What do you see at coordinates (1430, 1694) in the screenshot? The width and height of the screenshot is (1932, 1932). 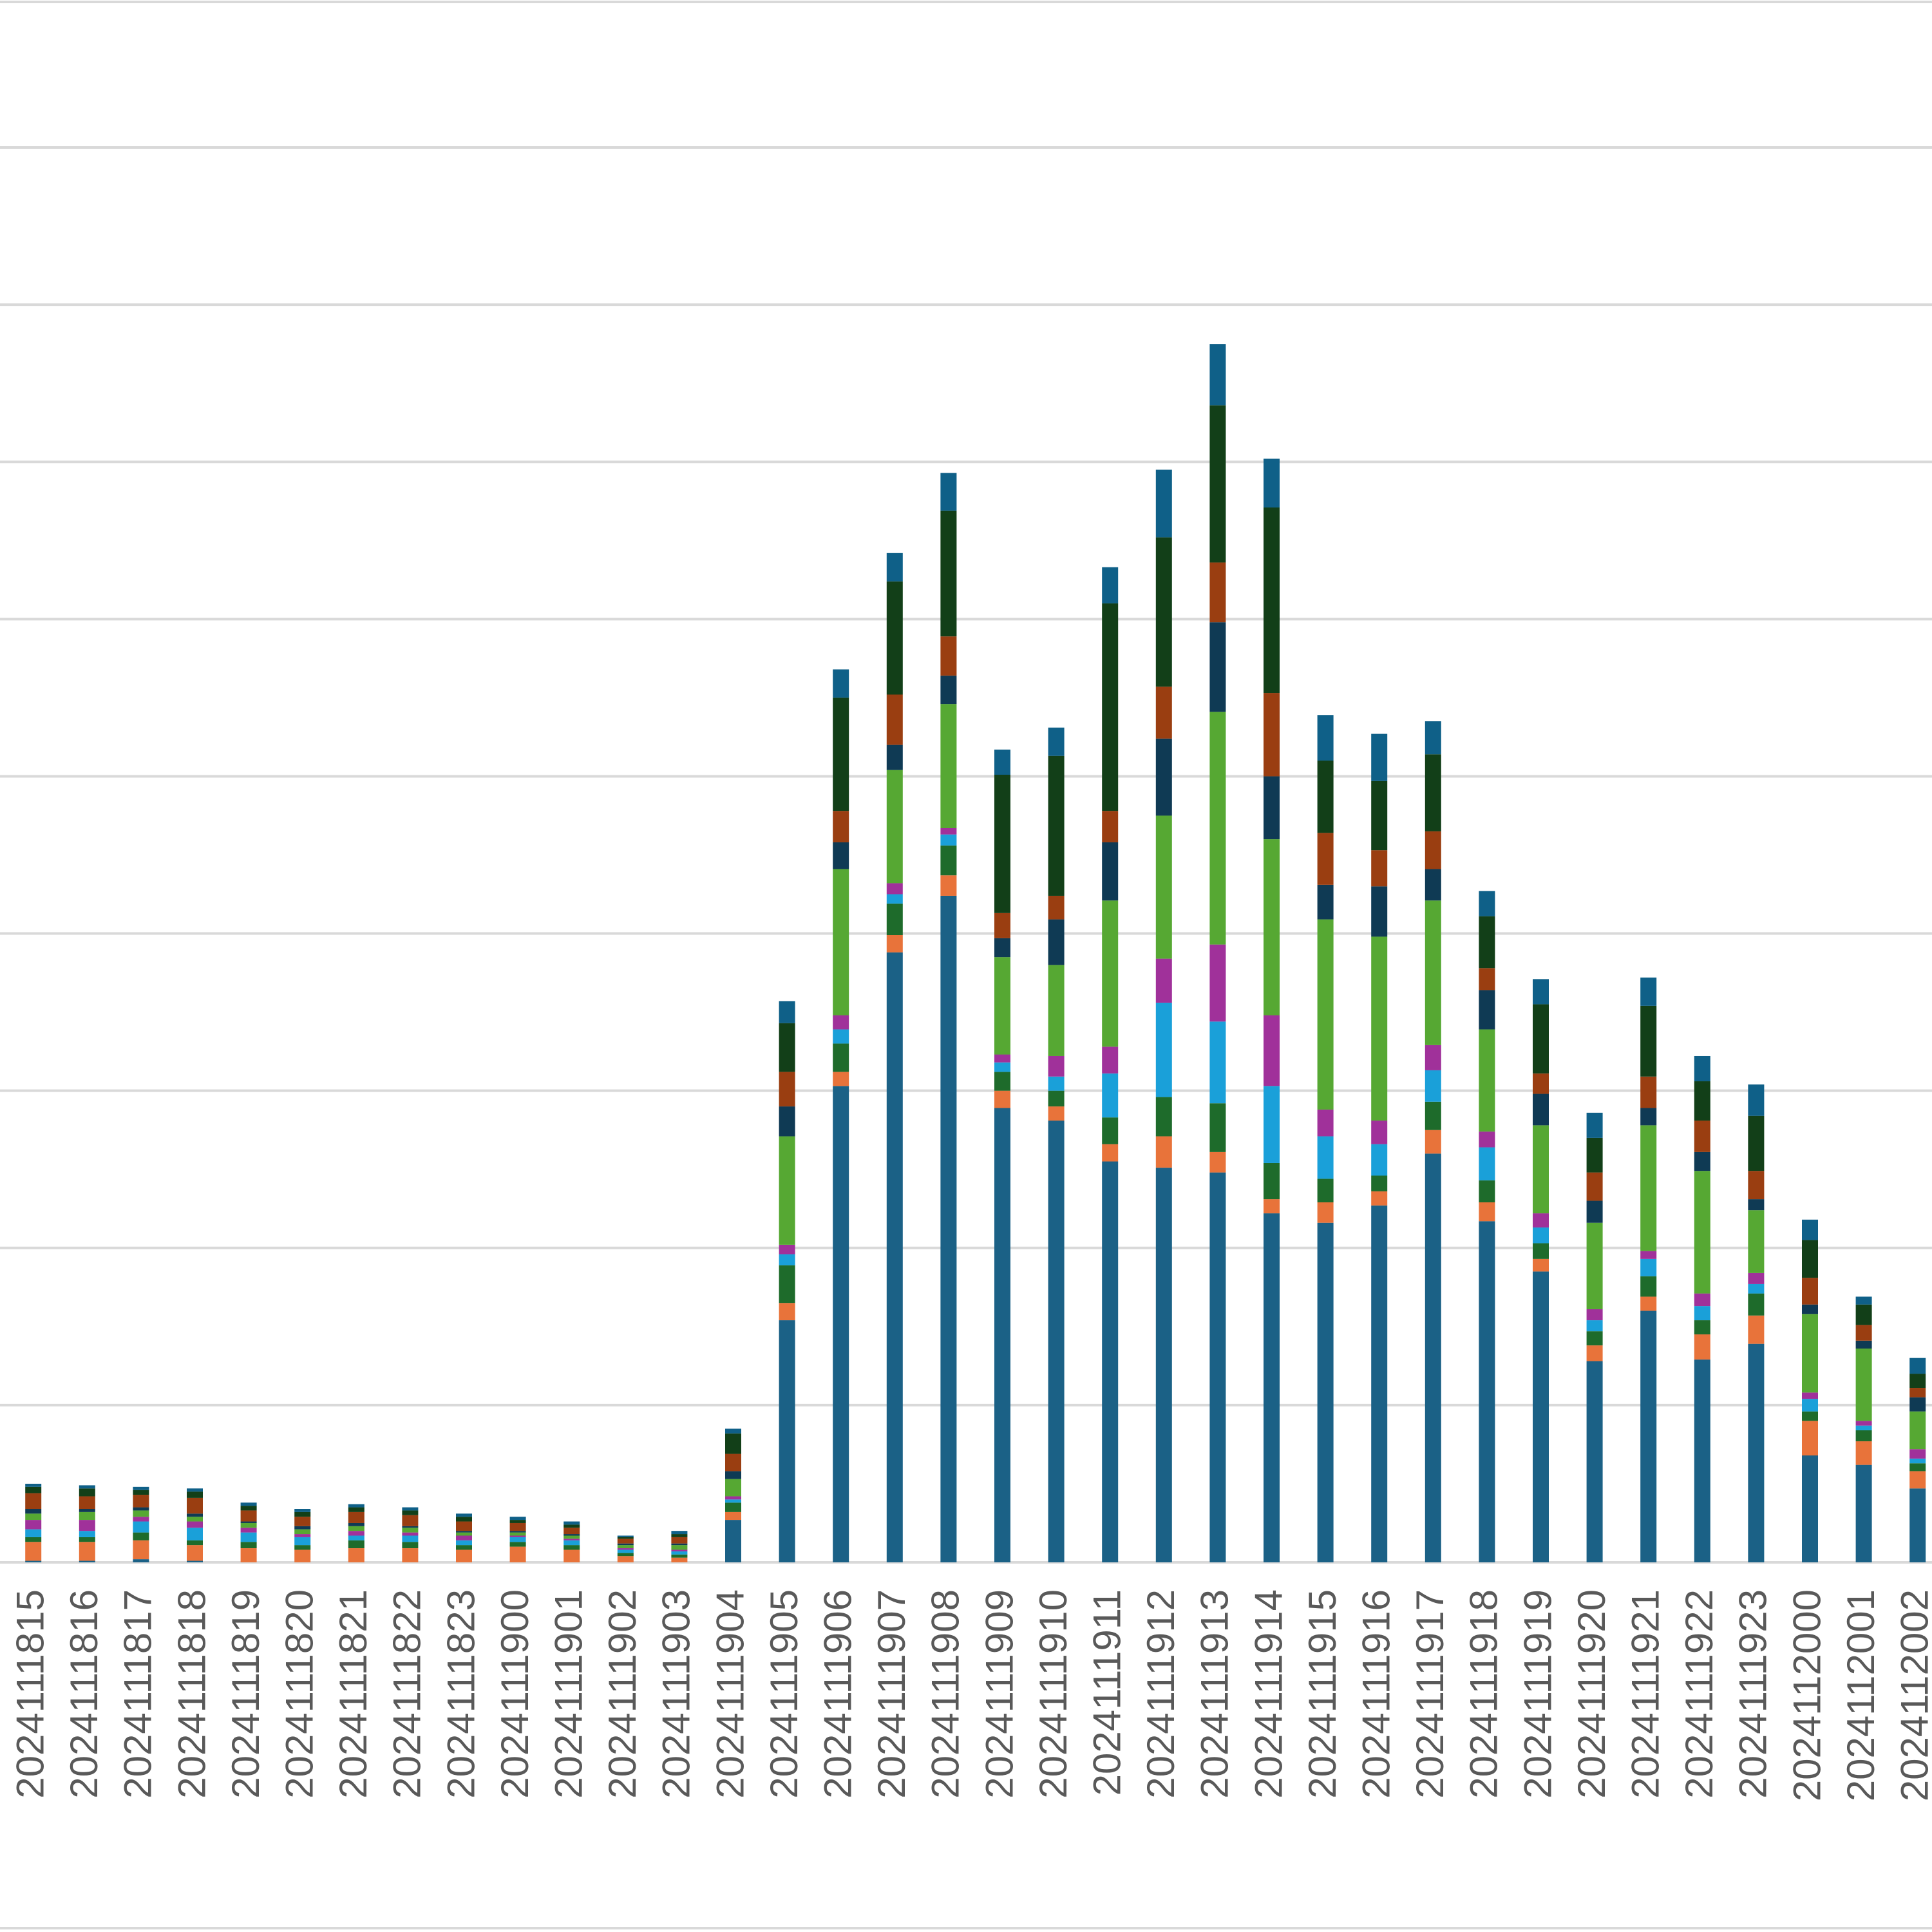 I see `x-tick-label: 2024111917` at bounding box center [1430, 1694].